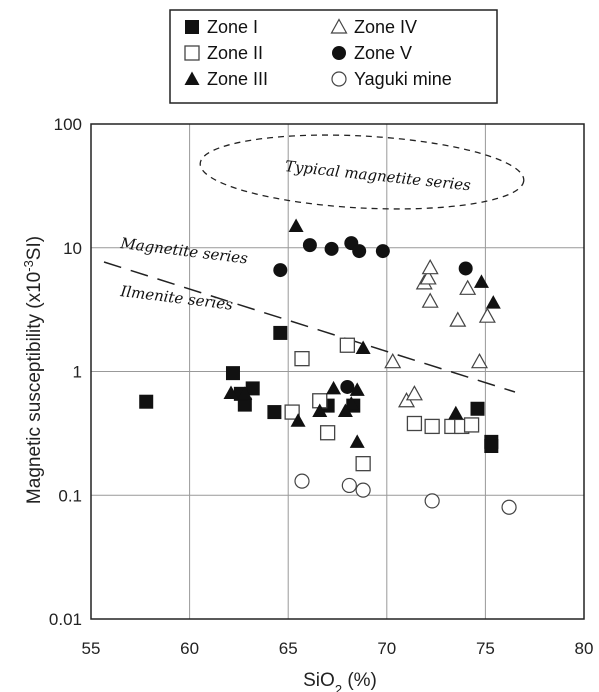  What do you see at coordinates (383, 53) in the screenshot?
I see `legend-label-zone-v: Zone V` at bounding box center [383, 53].